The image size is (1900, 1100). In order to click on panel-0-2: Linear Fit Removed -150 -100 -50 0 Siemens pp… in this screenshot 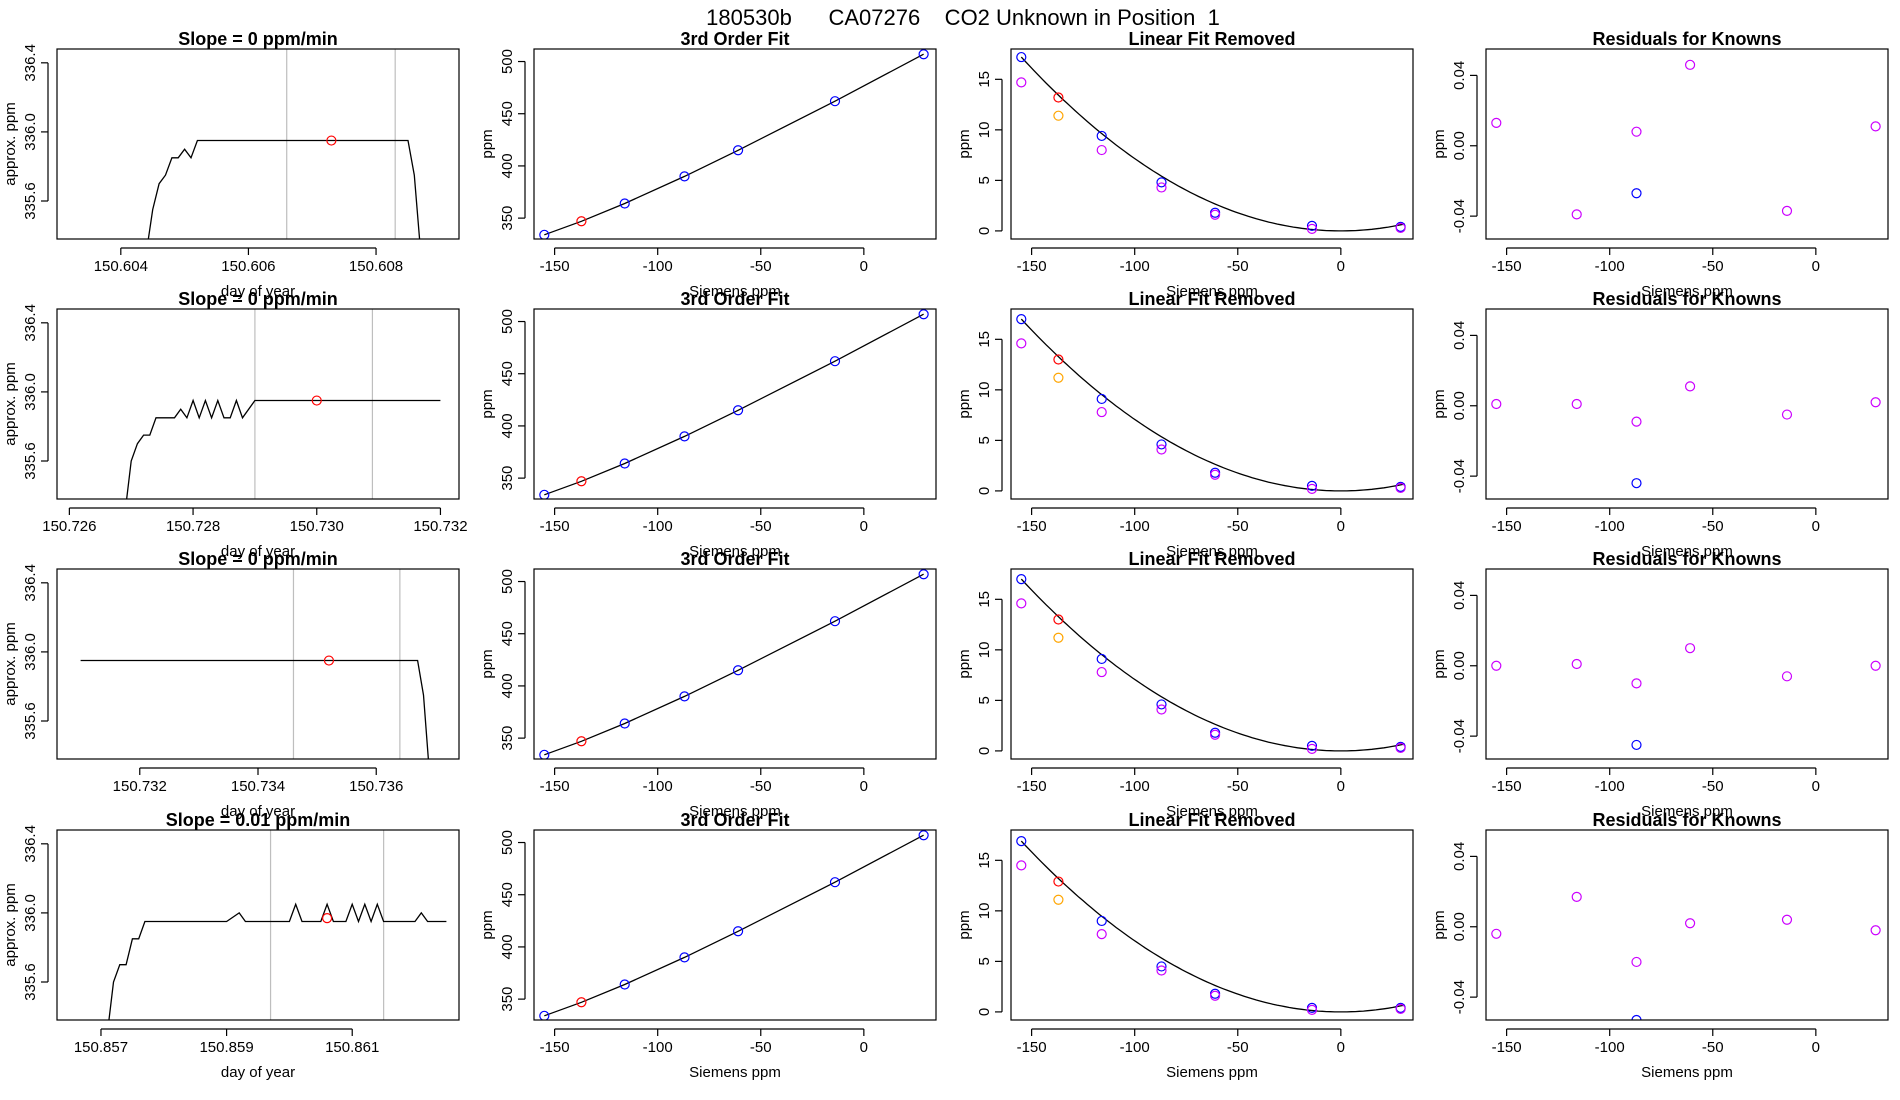, I will do `click(1185, 164)`.